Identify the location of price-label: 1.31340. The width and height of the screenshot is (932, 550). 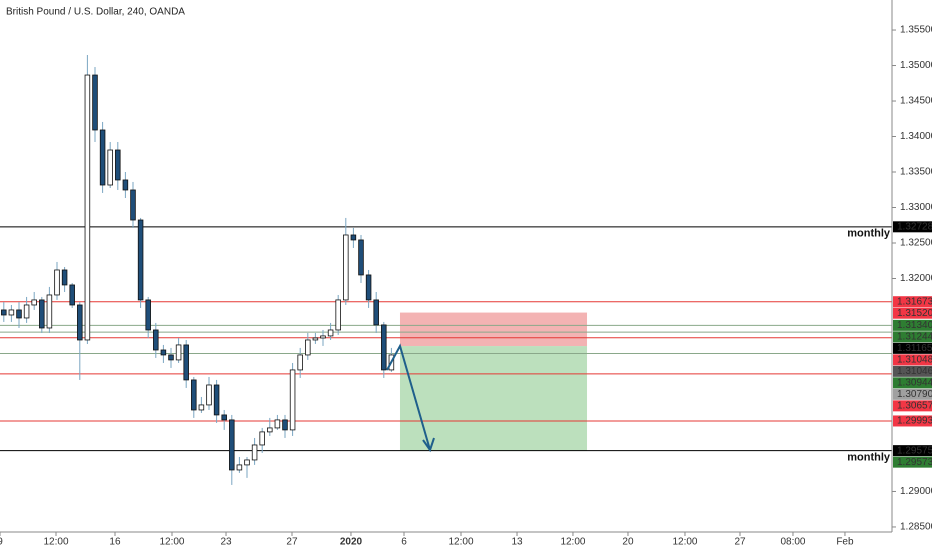
(914, 325).